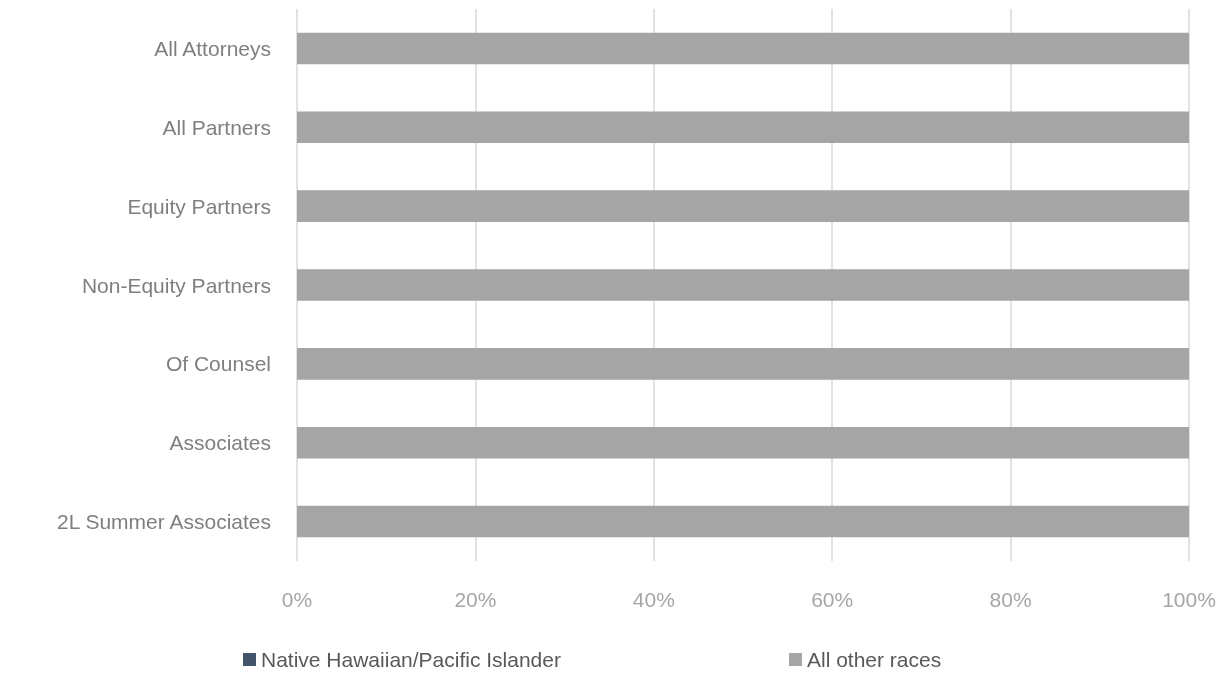 Image resolution: width=1229 pixels, height=679 pixels. Describe the element at coordinates (1010, 599) in the screenshot. I see `x-tick-label: 80%` at that location.